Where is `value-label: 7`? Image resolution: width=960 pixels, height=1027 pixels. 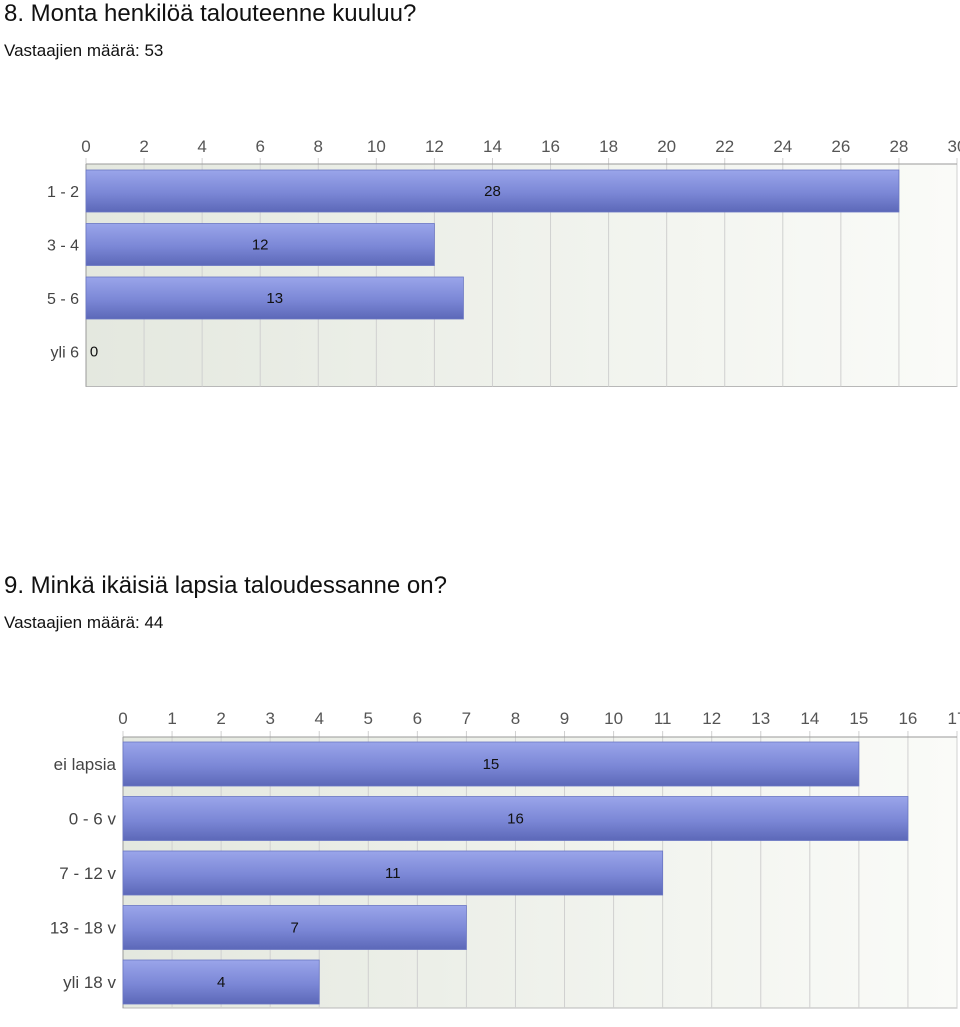 value-label: 7 is located at coordinates (295, 928).